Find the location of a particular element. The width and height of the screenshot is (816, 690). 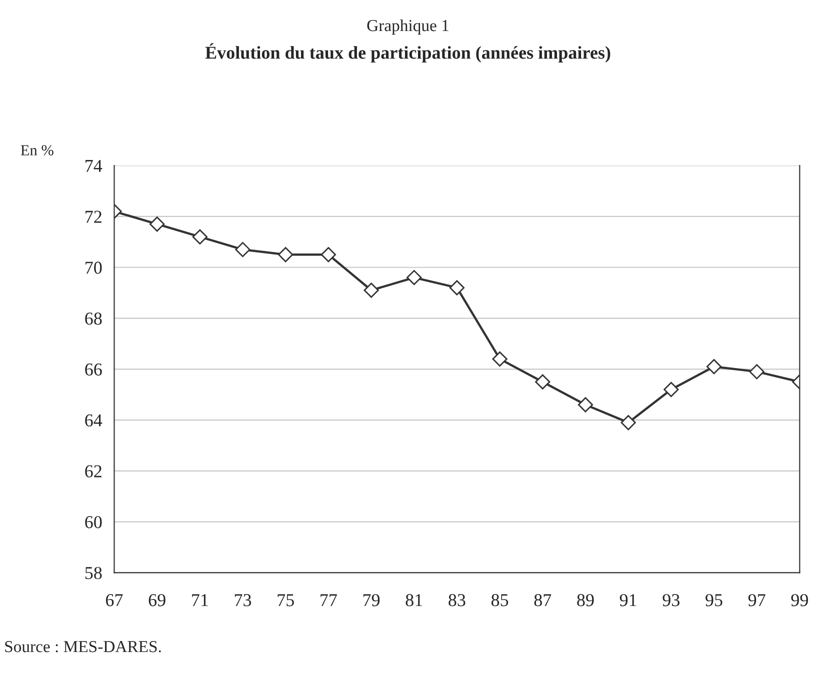

x-tick-label: 75 is located at coordinates (286, 600).